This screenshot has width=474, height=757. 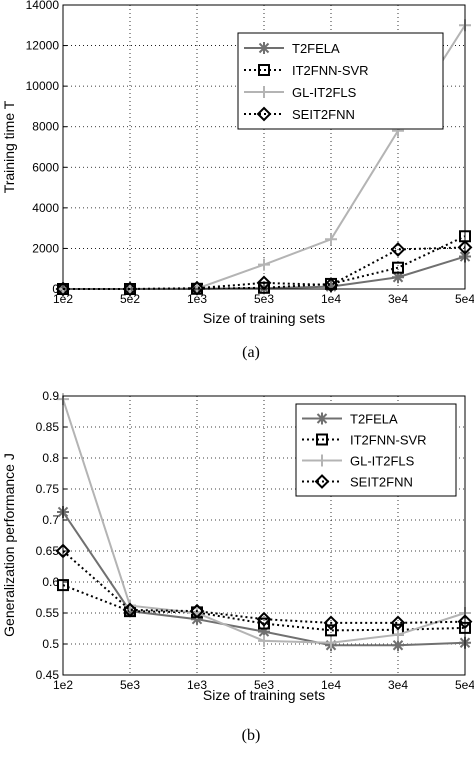 What do you see at coordinates (322, 439) in the screenshot?
I see `chart-b-legend-marker-it2fnn-svr` at bounding box center [322, 439].